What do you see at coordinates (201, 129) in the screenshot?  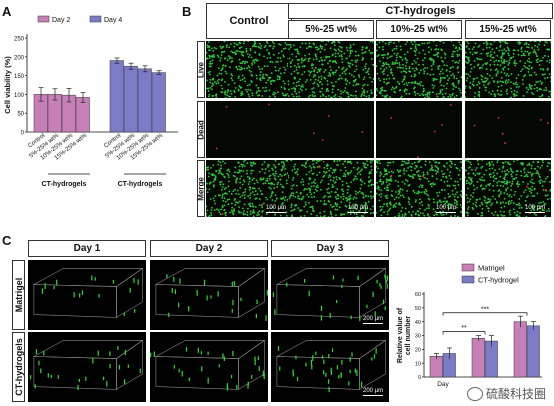 I see `row-label-dead: Dead` at bounding box center [201, 129].